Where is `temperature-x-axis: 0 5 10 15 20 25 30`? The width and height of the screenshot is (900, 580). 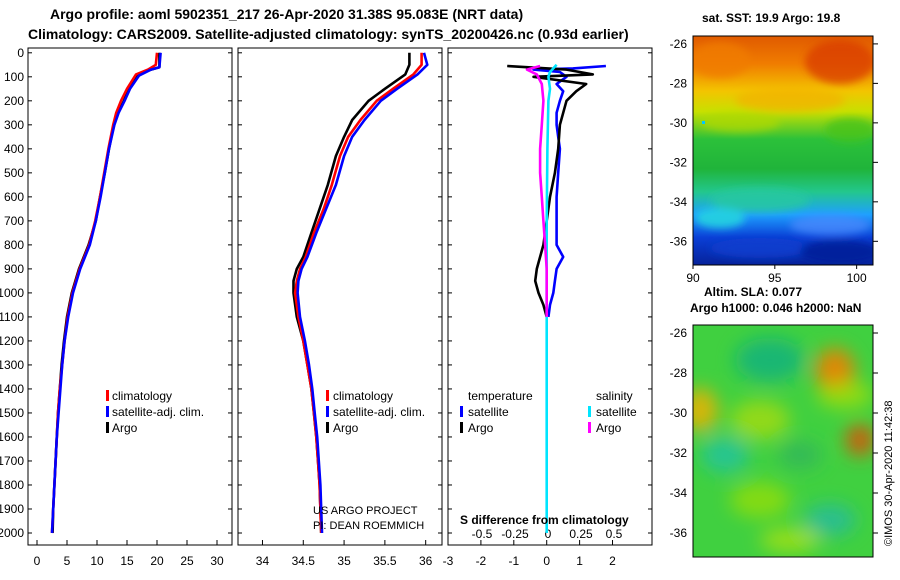
temperature-x-axis: 0 5 10 15 20 25 30 is located at coordinates (129, 554).